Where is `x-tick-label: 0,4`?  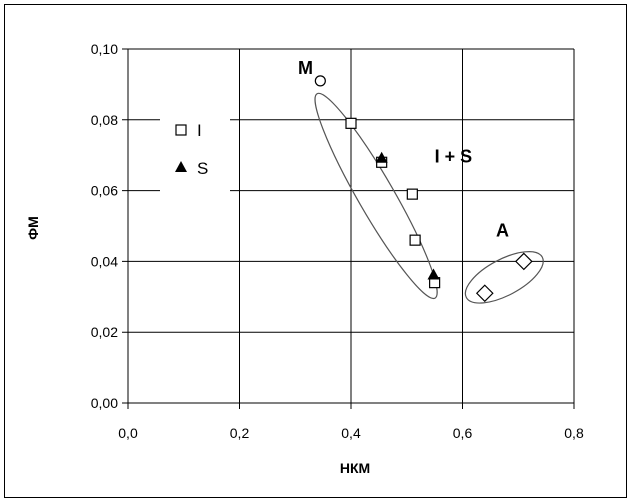 x-tick-label: 0,4 is located at coordinates (351, 433).